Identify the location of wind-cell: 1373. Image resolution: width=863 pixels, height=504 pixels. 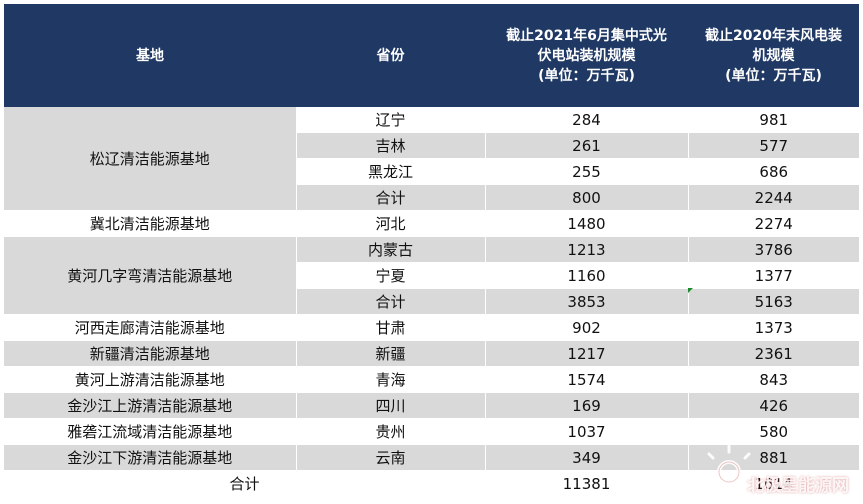
(773, 327).